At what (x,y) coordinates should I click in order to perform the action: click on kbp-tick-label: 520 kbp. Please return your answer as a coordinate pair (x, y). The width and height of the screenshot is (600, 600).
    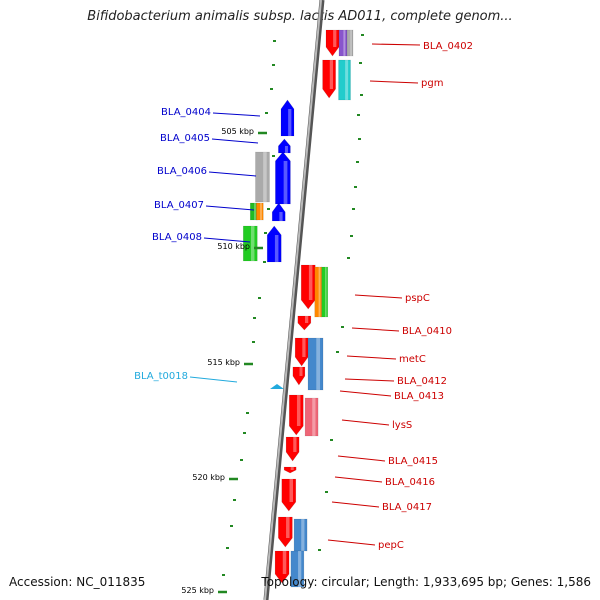
    Looking at the image, I should click on (208, 477).